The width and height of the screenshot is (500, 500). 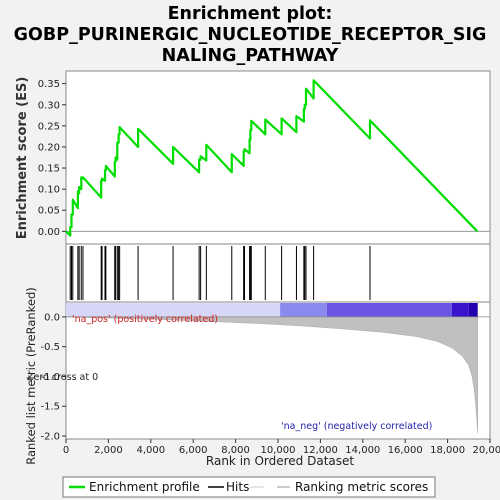 I want to click on xtick-label: 16,000, so click(x=405, y=450).